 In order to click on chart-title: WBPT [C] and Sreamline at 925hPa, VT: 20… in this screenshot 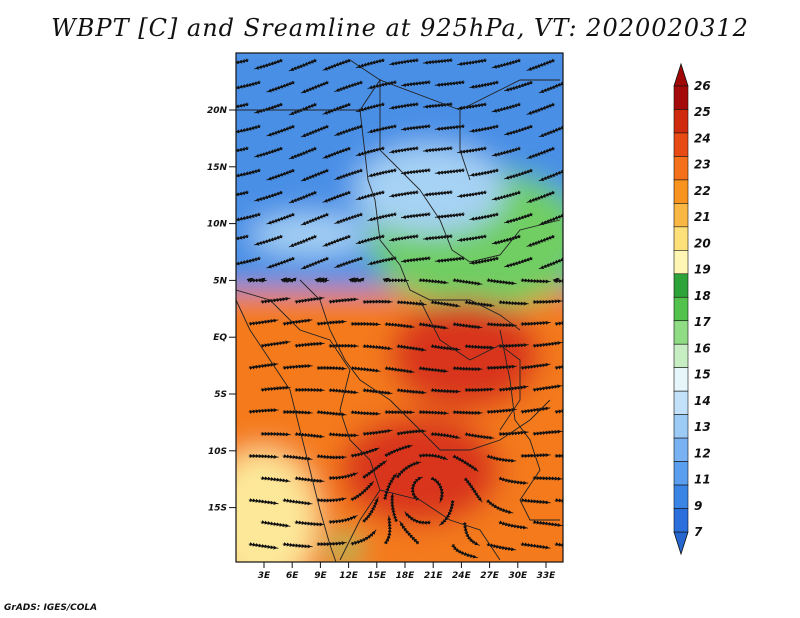, I will do `click(400, 28)`.